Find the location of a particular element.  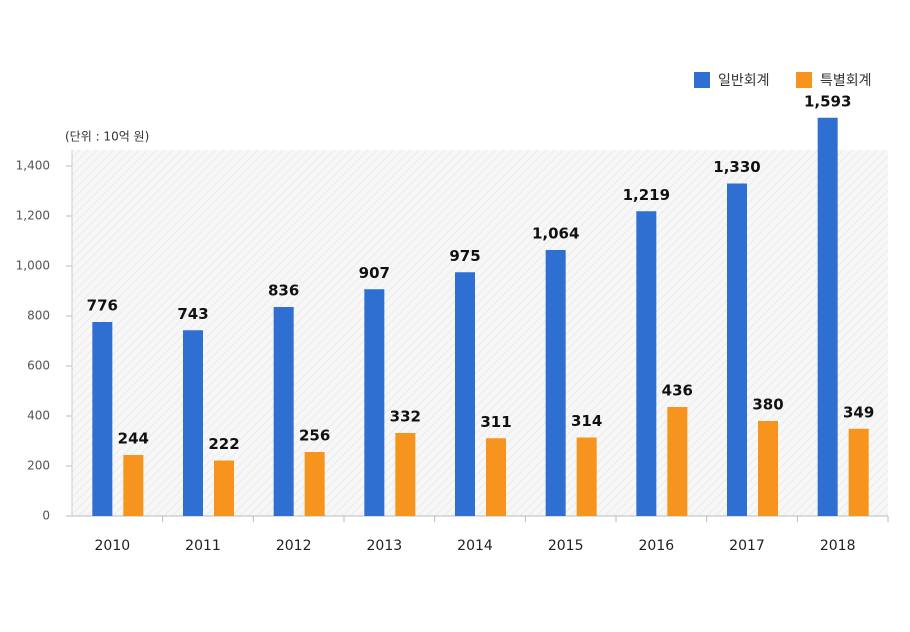

value-label: 1,064 is located at coordinates (555, 234).